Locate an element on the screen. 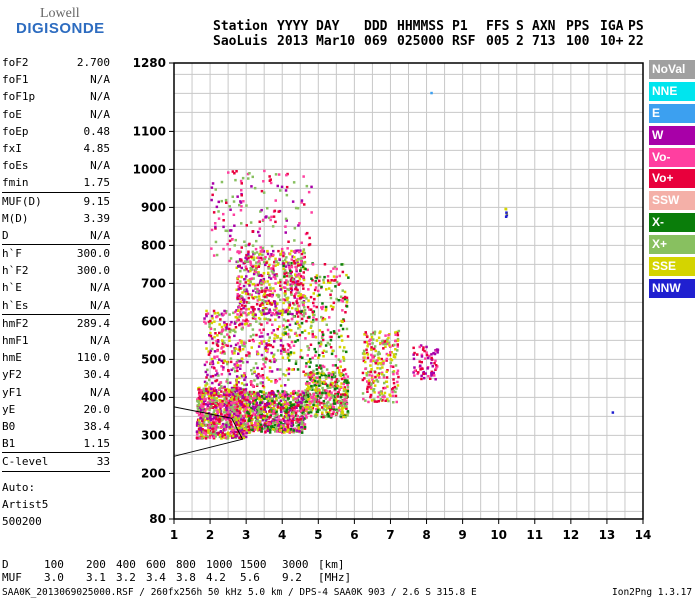  param-value: N/A is located at coordinates (100, 166).